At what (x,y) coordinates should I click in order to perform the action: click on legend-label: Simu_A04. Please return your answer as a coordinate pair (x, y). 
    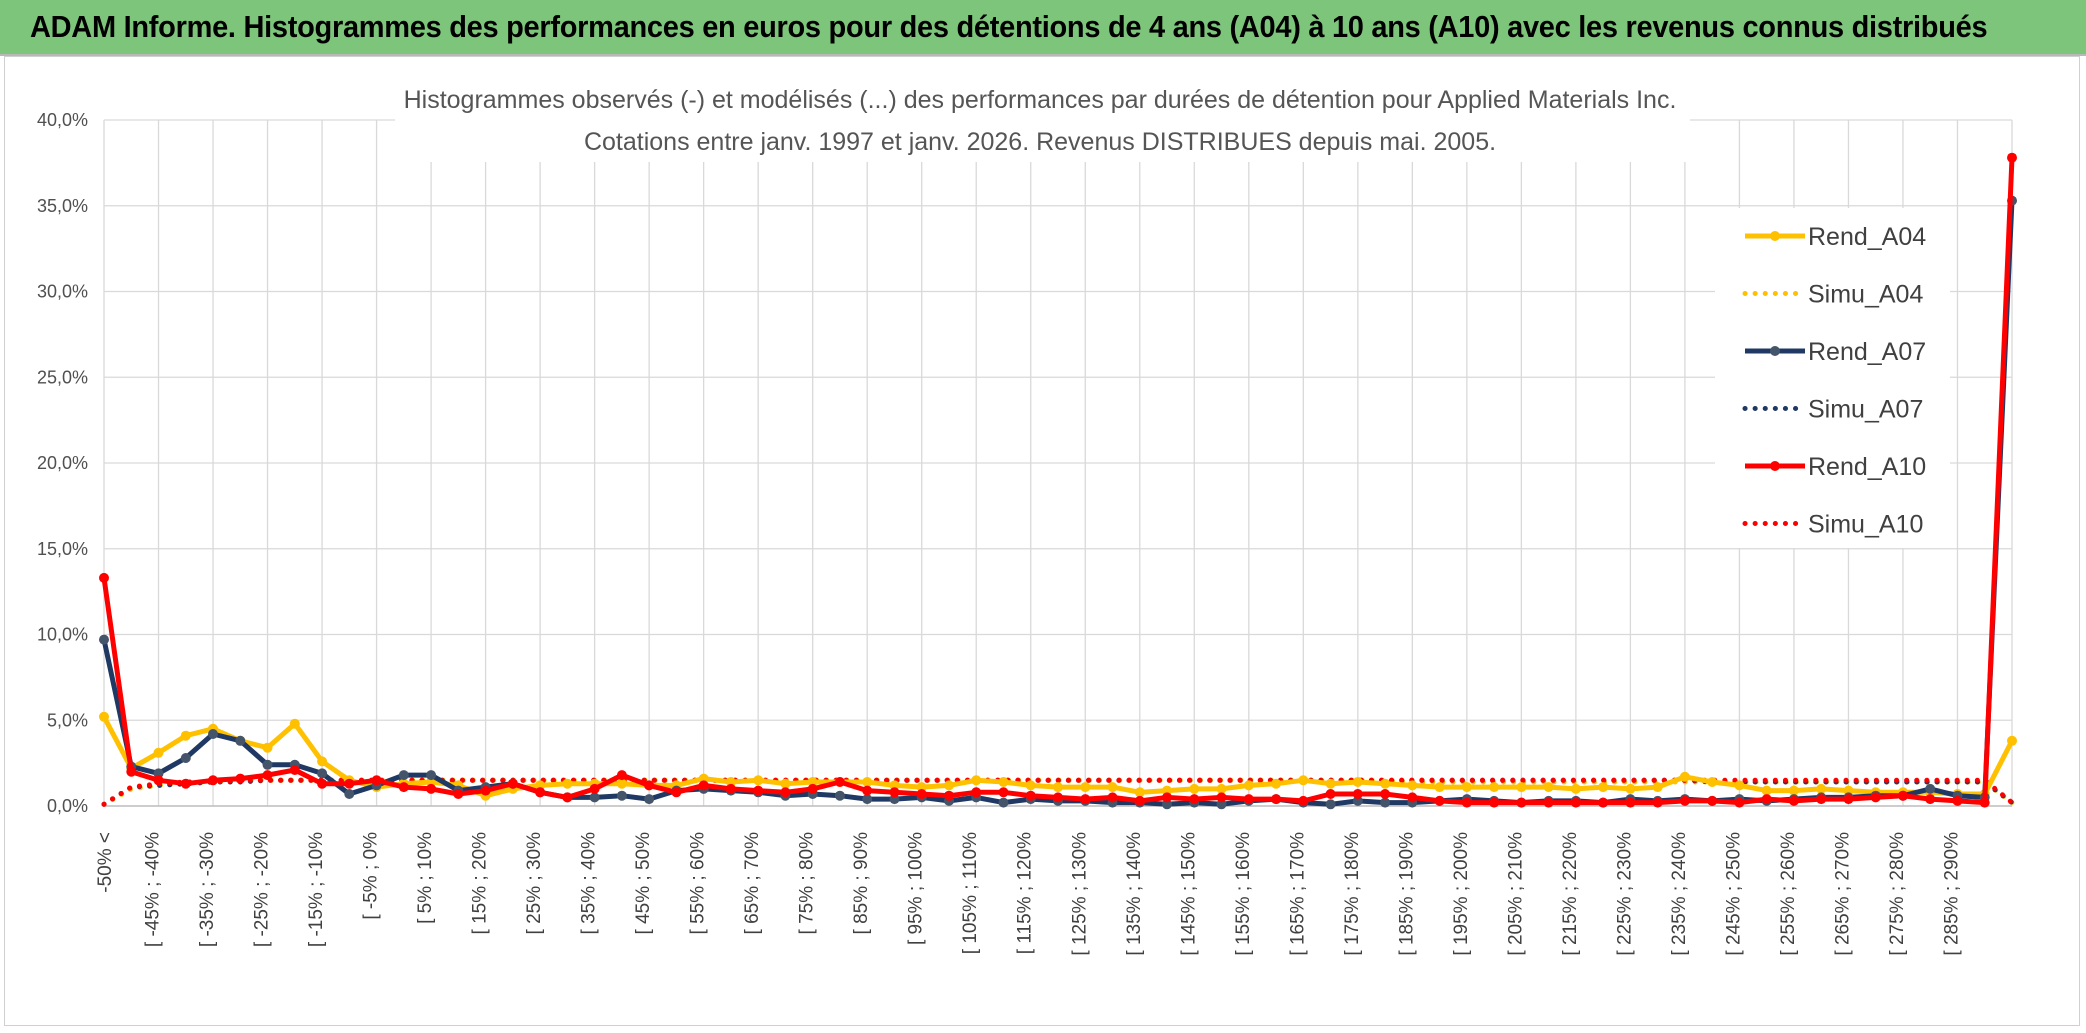
    Looking at the image, I should click on (1865, 295).